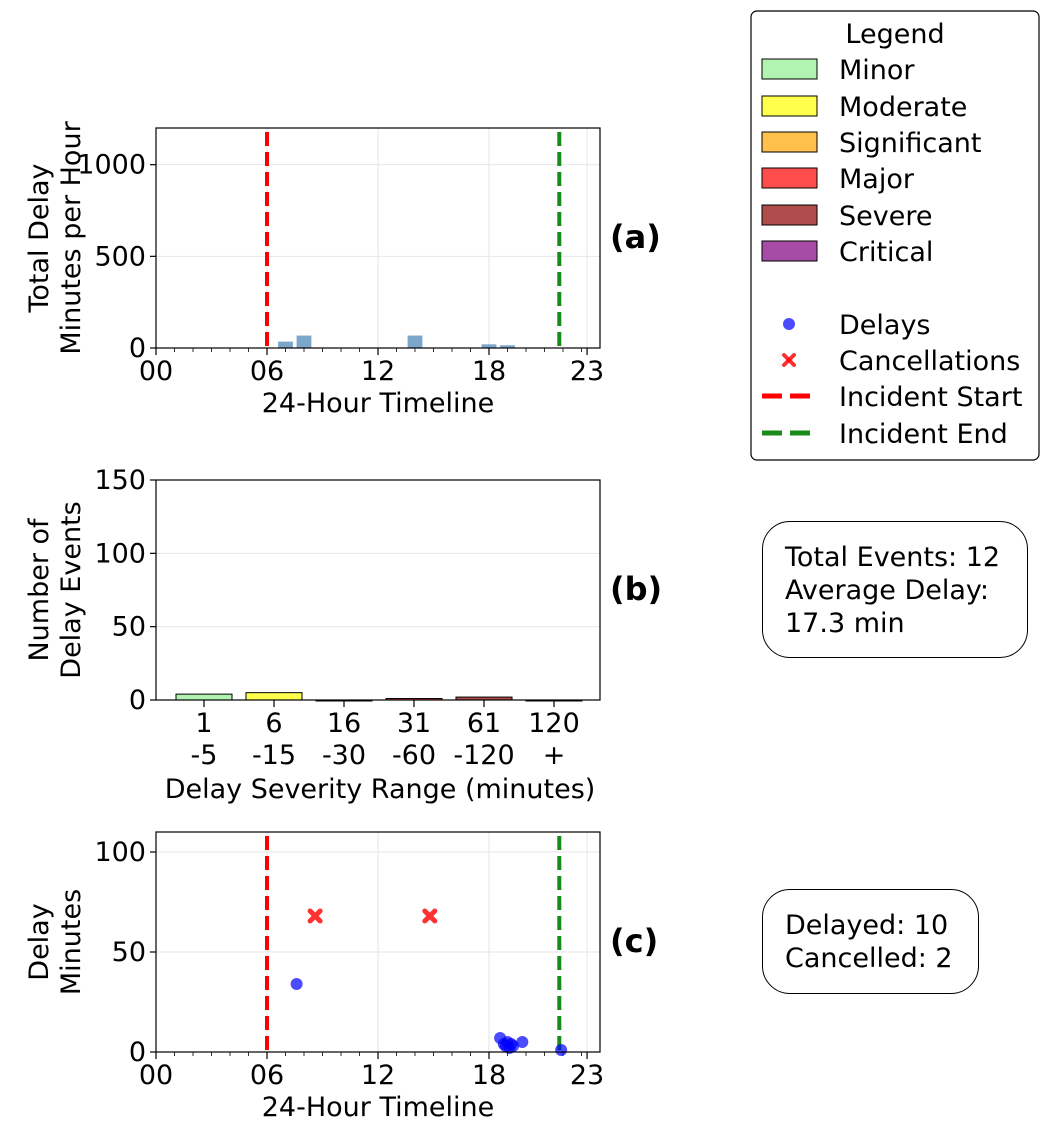  I want to click on legend-swatch-cancellations, so click(789, 360).